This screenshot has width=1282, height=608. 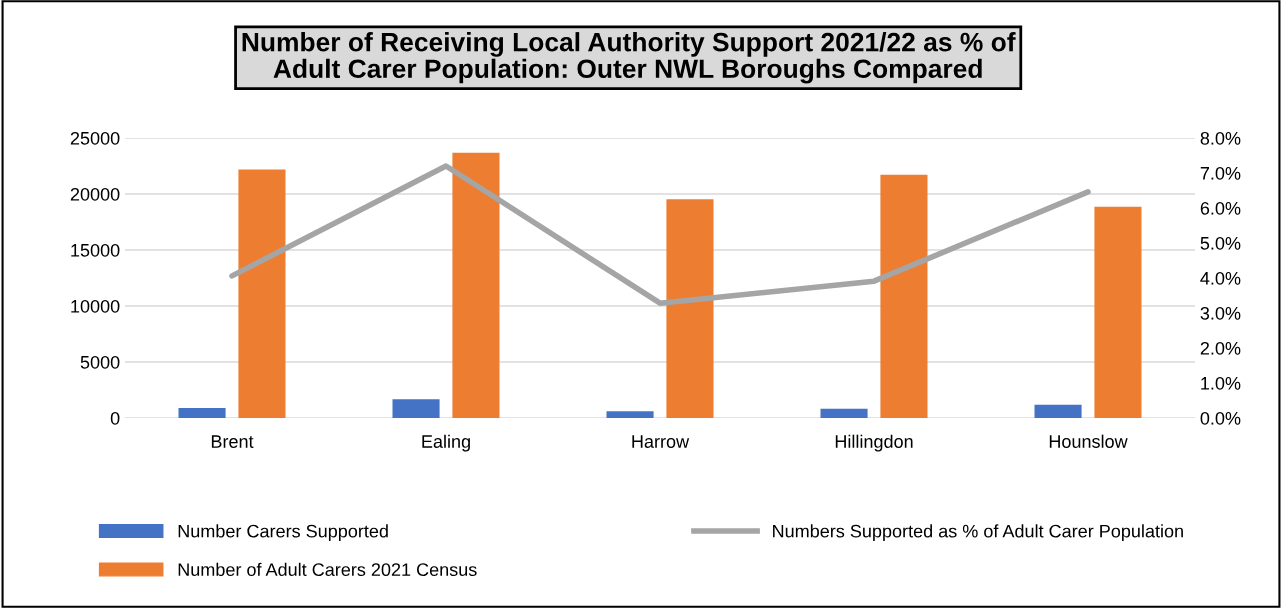 I want to click on y2-tick-label: 7.0%, so click(x=1220, y=173).